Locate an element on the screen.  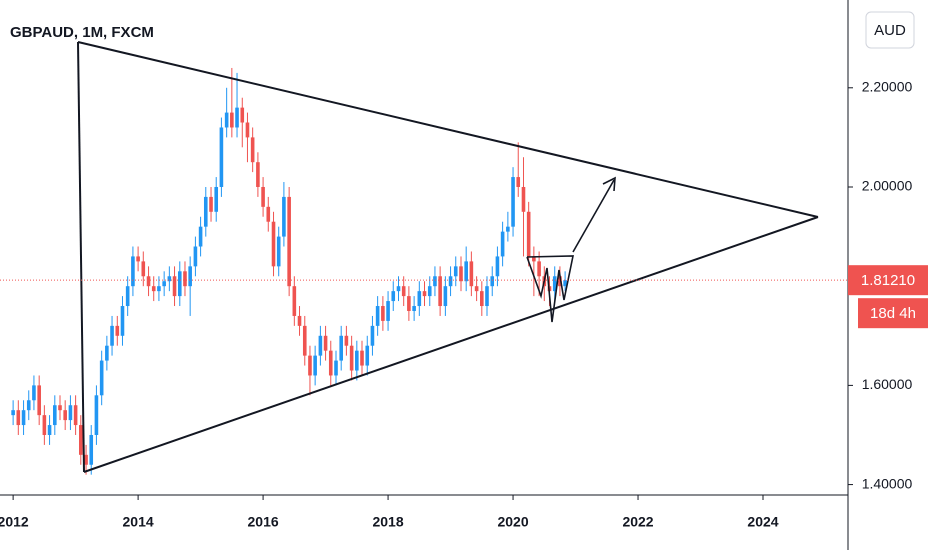
y-tick-label: 1.40000 is located at coordinates (887, 483).